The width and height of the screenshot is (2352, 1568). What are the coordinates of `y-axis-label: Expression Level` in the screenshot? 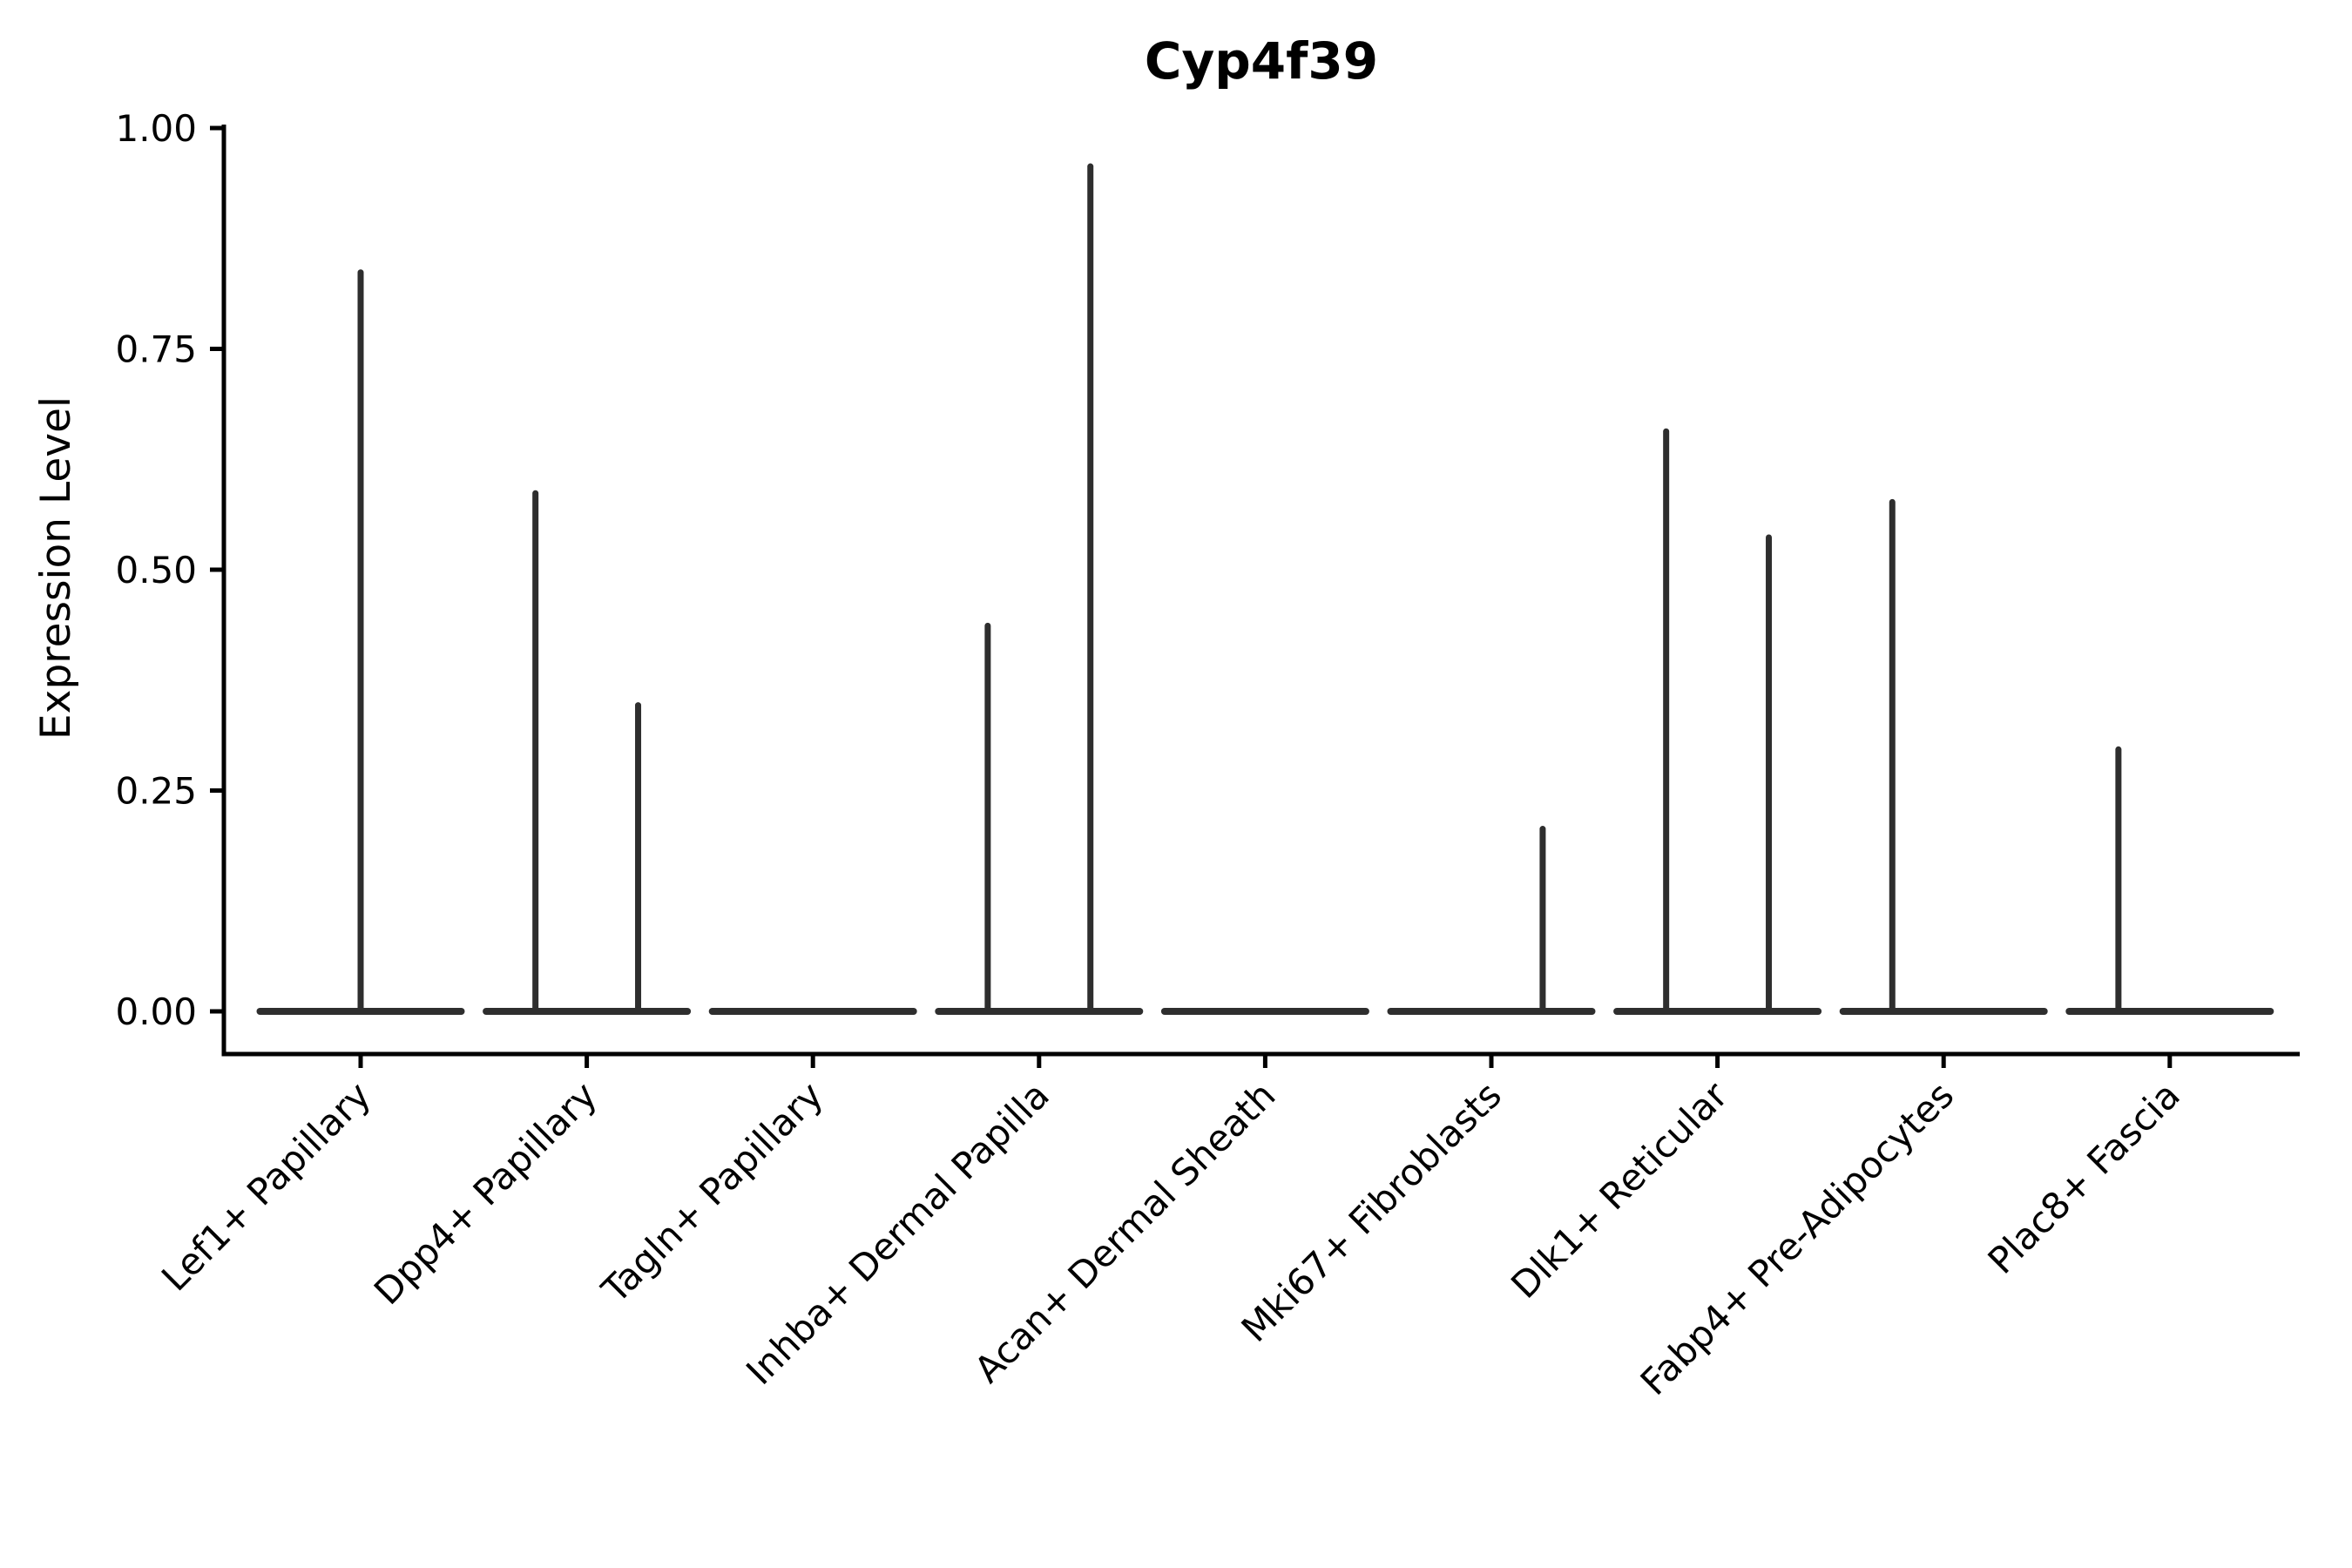 It's located at (56, 568).